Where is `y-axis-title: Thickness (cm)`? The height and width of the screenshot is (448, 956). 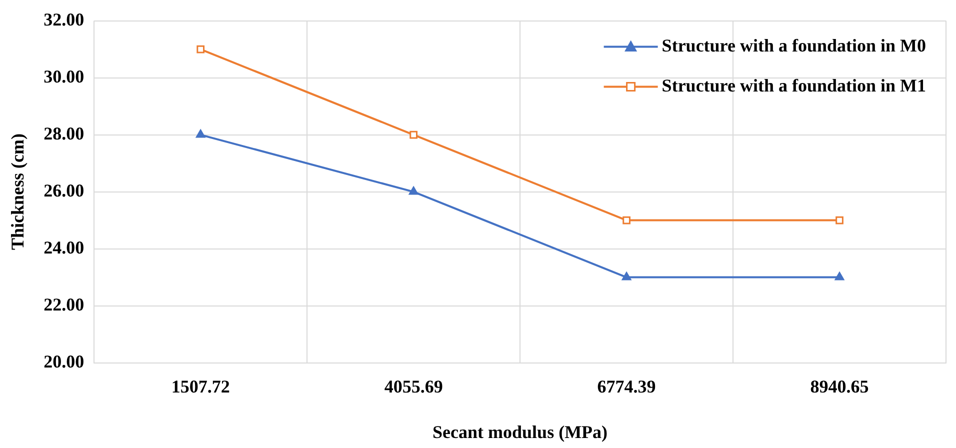 y-axis-title: Thickness (cm) is located at coordinates (17, 192).